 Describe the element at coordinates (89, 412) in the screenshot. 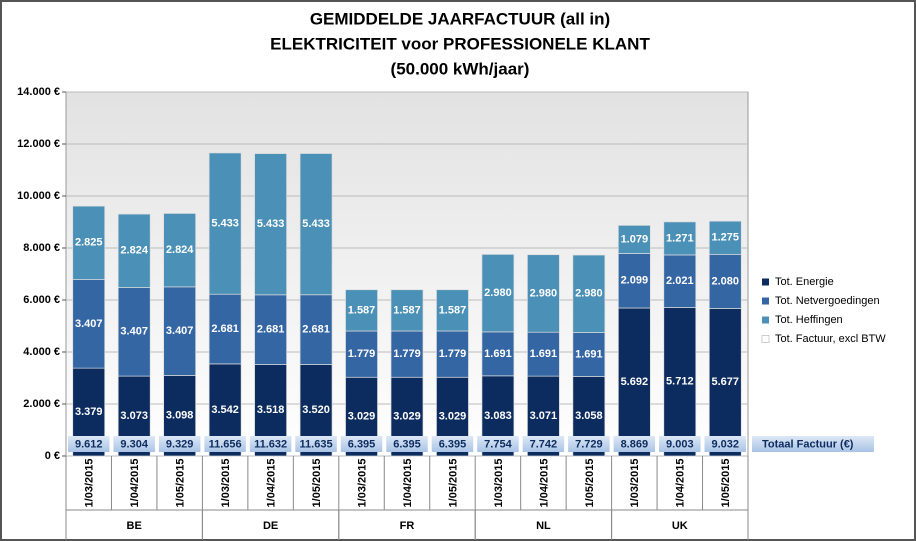

I see `value-label: 3.379` at that location.